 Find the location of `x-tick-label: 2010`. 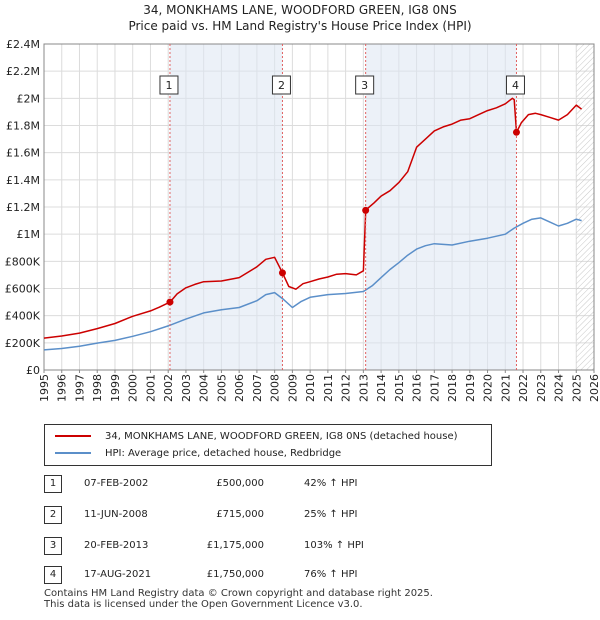

x-tick-label: 2010 is located at coordinates (310, 388).